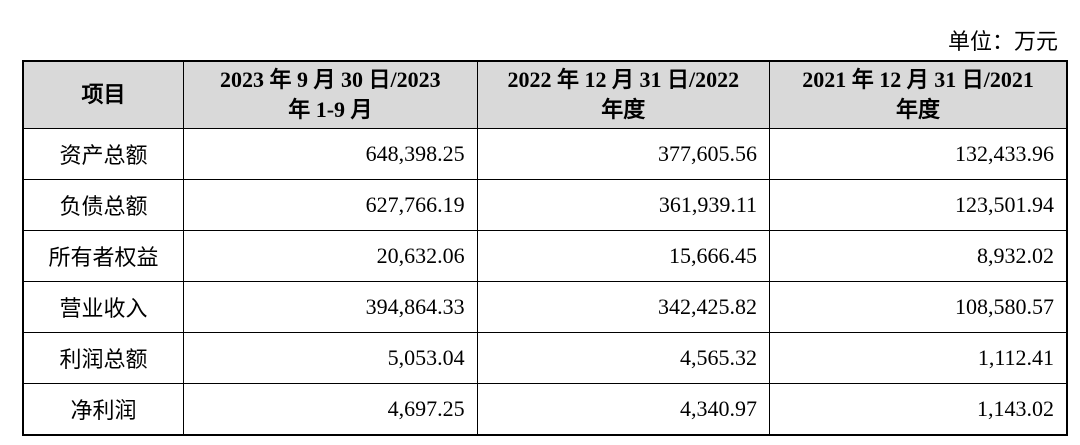 This screenshot has height=445, width=1080. What do you see at coordinates (623, 256) in the screenshot?
I see `value-cell: 15,666.45` at bounding box center [623, 256].